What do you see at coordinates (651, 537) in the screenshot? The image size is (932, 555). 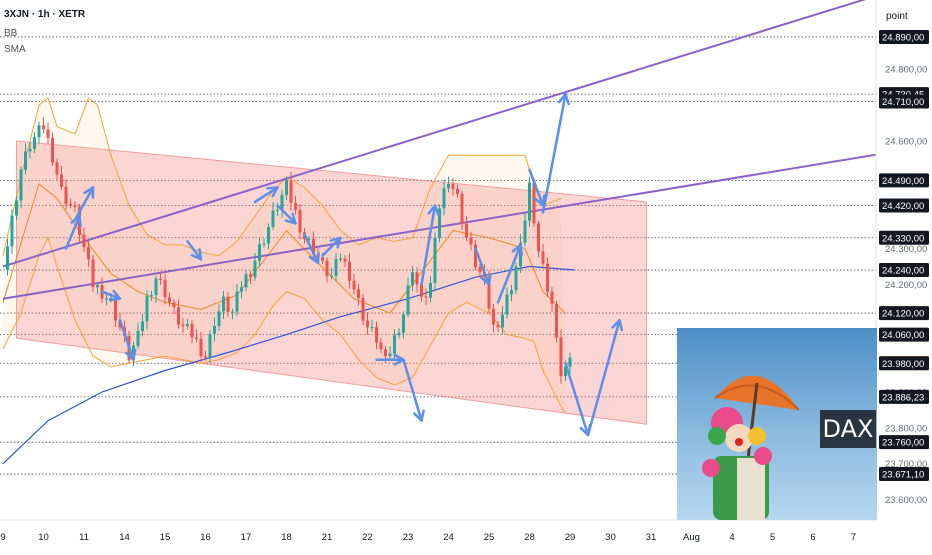 I see `time-tick-label: 31` at bounding box center [651, 537].